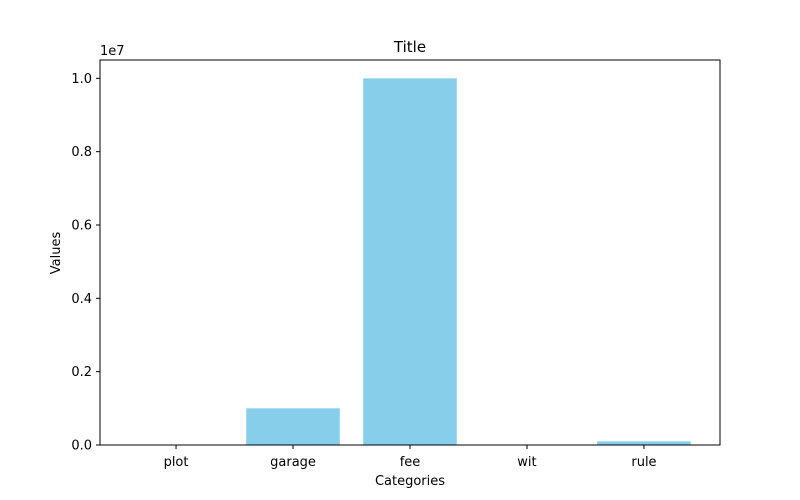 This screenshot has height=500, width=800. What do you see at coordinates (81, 226) in the screenshot?
I see `y-tick-label: 0.6` at bounding box center [81, 226].